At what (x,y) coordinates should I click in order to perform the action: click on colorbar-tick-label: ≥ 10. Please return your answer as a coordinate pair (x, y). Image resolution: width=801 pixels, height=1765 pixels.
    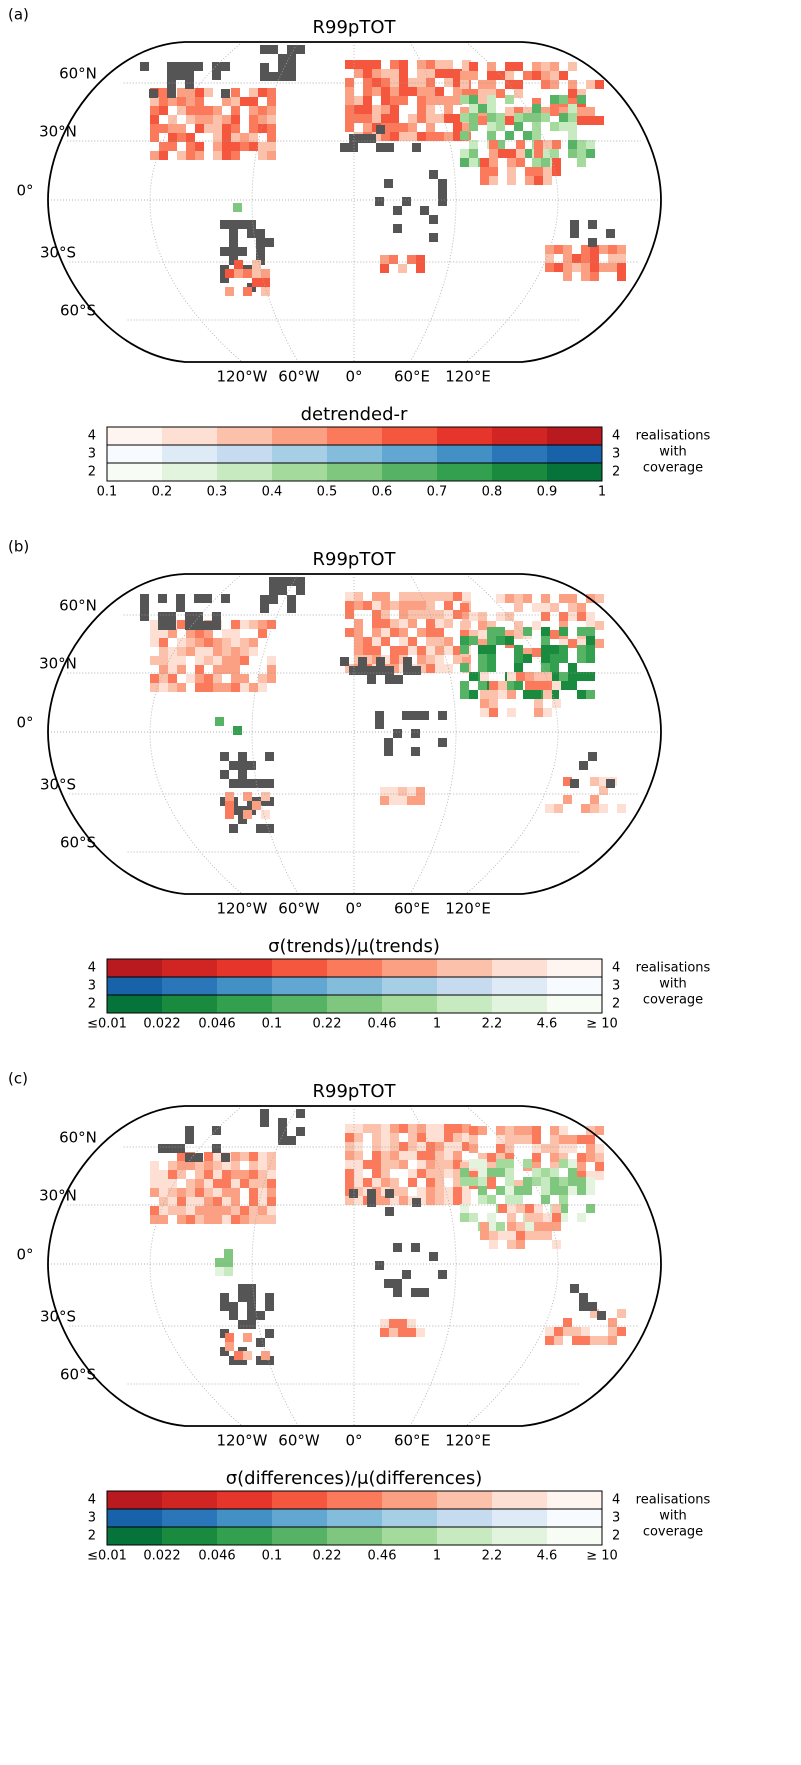
    Looking at the image, I should click on (602, 1556).